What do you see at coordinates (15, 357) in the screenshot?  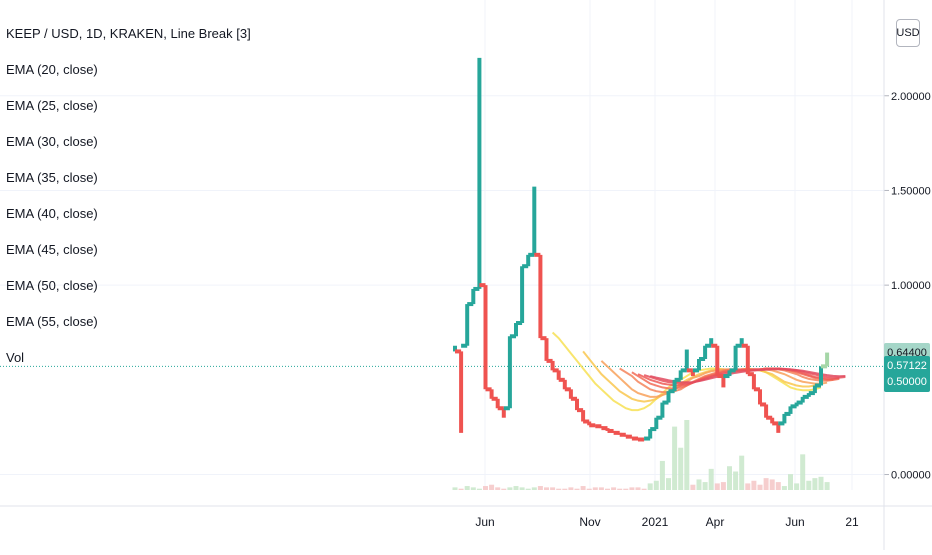 I see `legend-vol: Vol` at bounding box center [15, 357].